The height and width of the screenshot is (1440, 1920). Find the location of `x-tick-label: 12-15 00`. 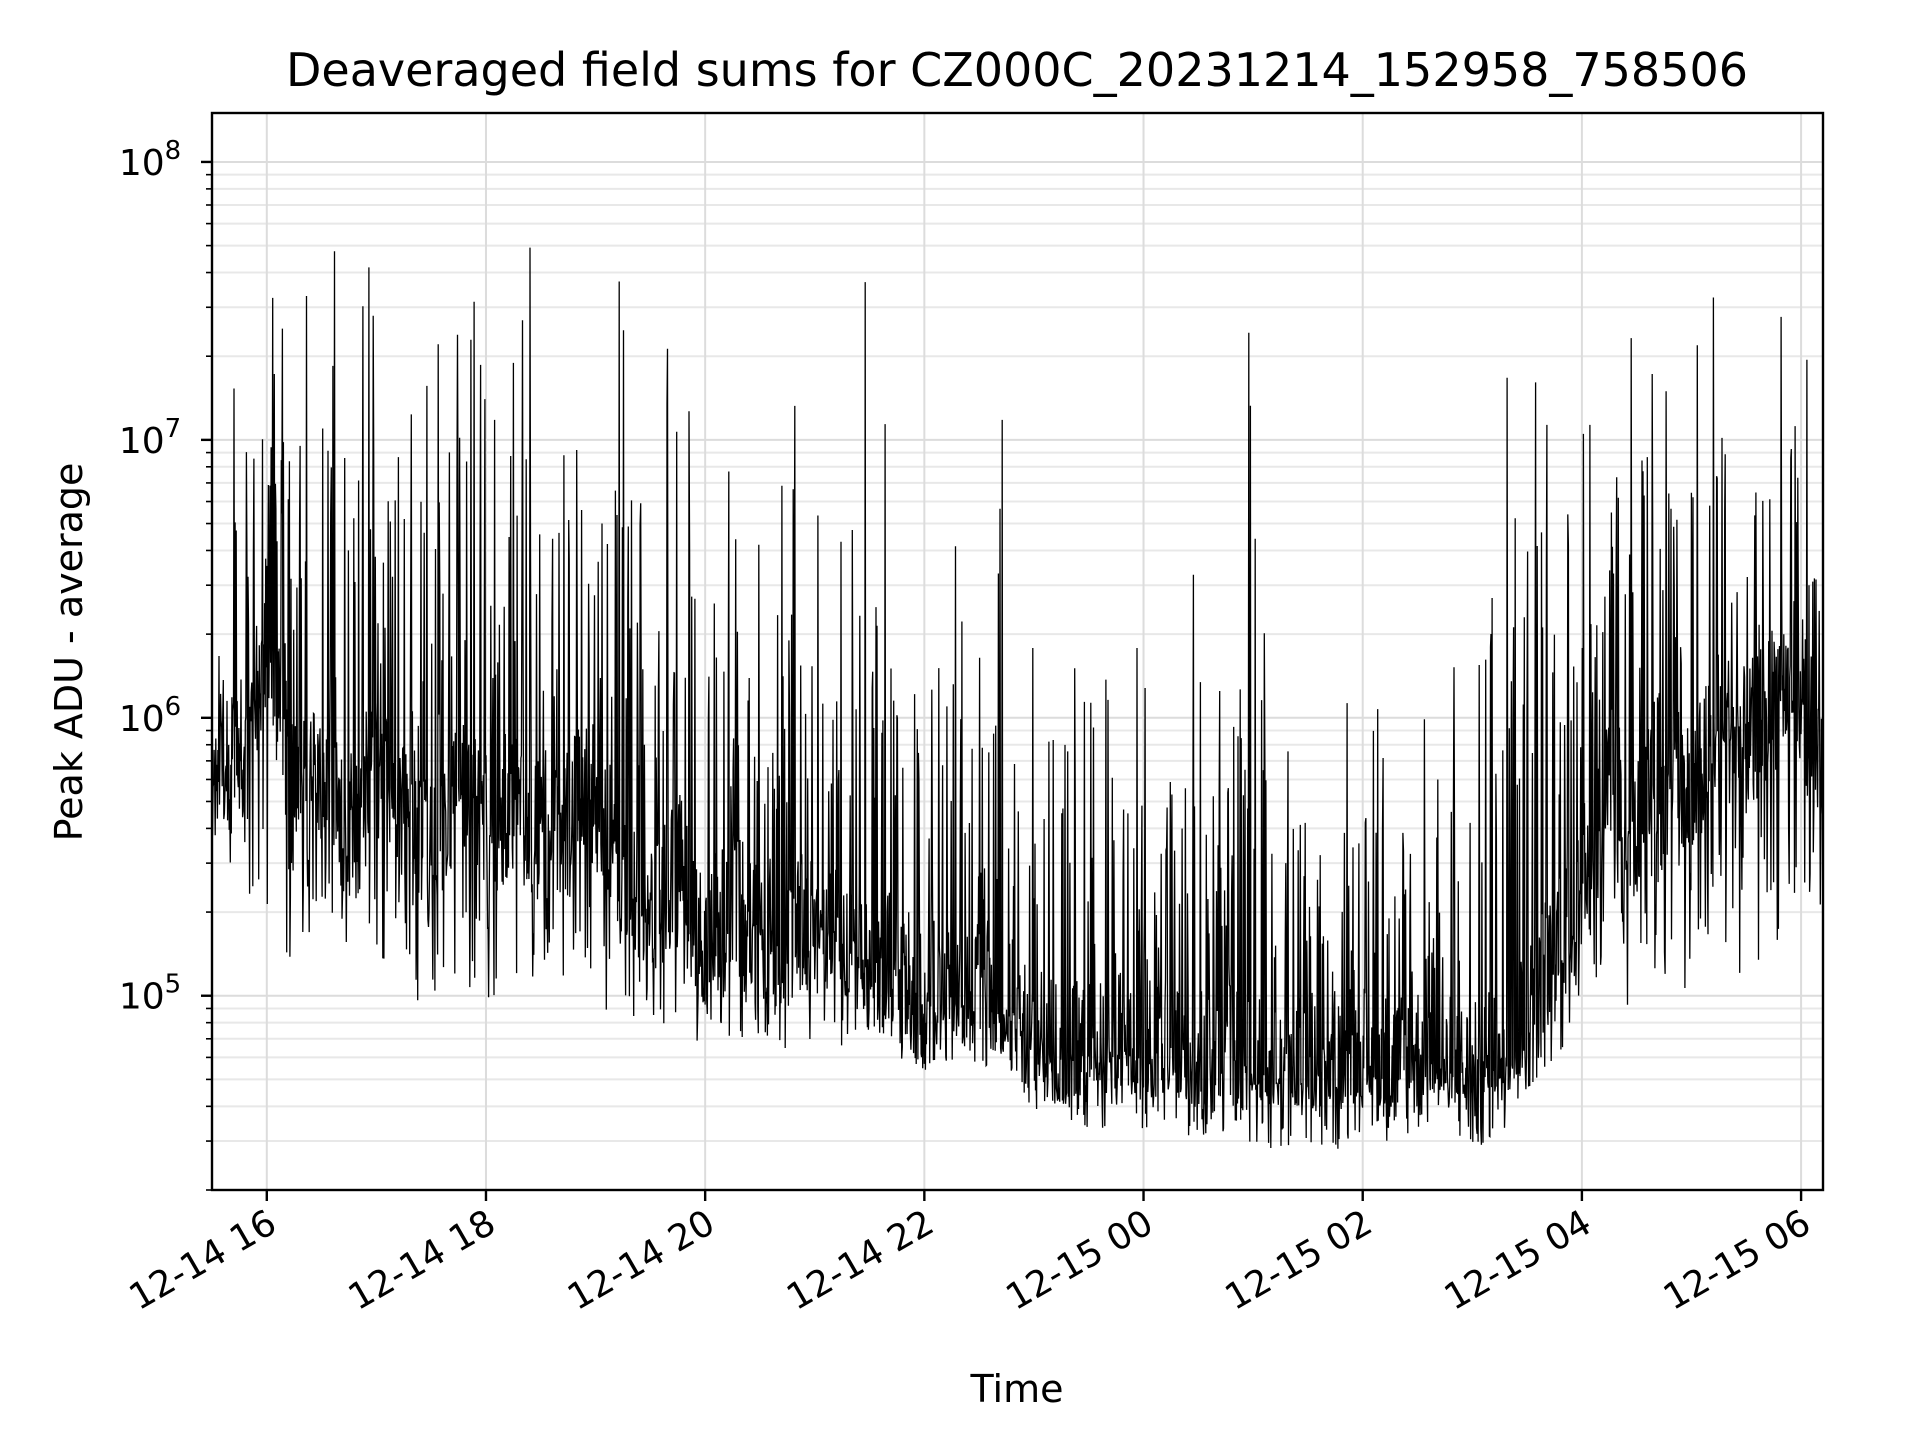

x-tick-label: 12-15 00 is located at coordinates (1079, 1260).